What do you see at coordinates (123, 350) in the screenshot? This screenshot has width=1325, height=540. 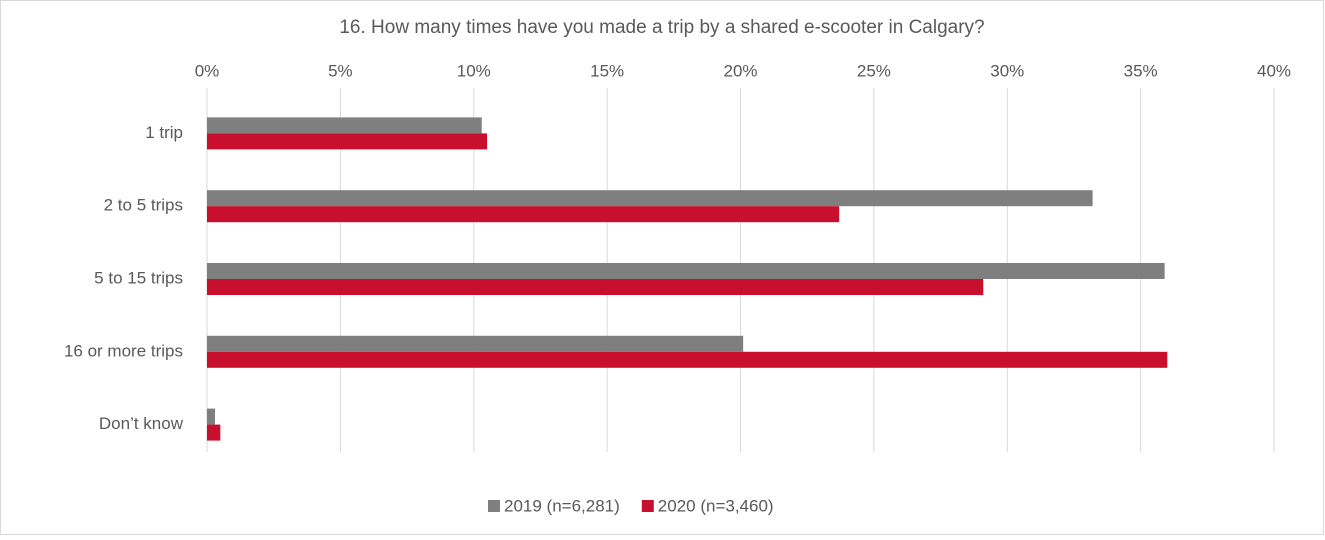 I see `y-tick-label: 16 or more trips` at bounding box center [123, 350].